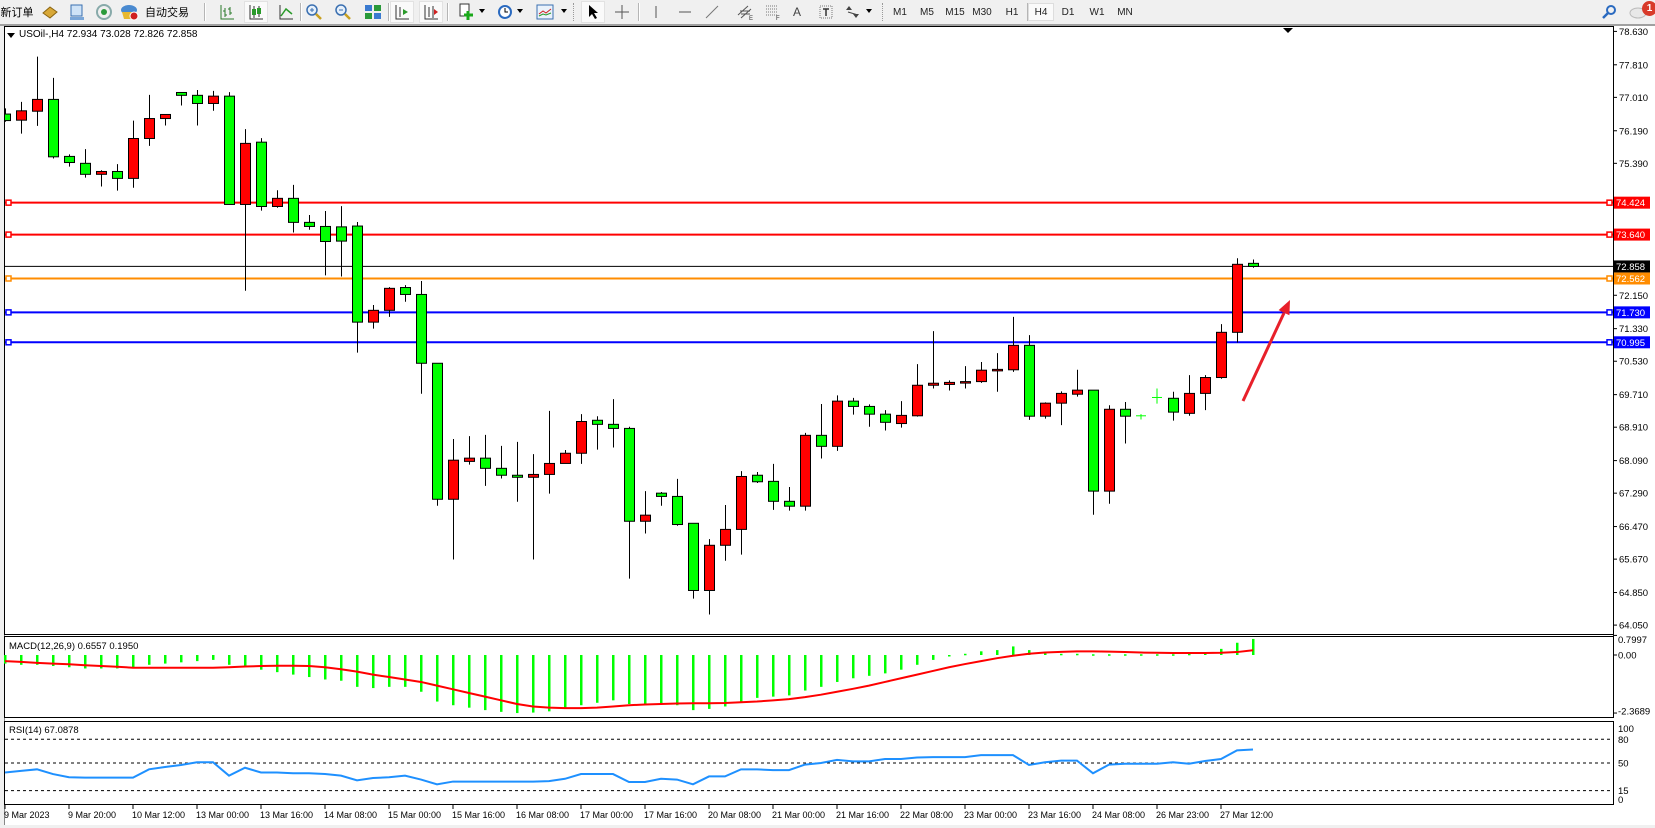 Image resolution: width=1655 pixels, height=828 pixels. Describe the element at coordinates (50, 12) in the screenshot. I see `market-watch-icon` at that location.